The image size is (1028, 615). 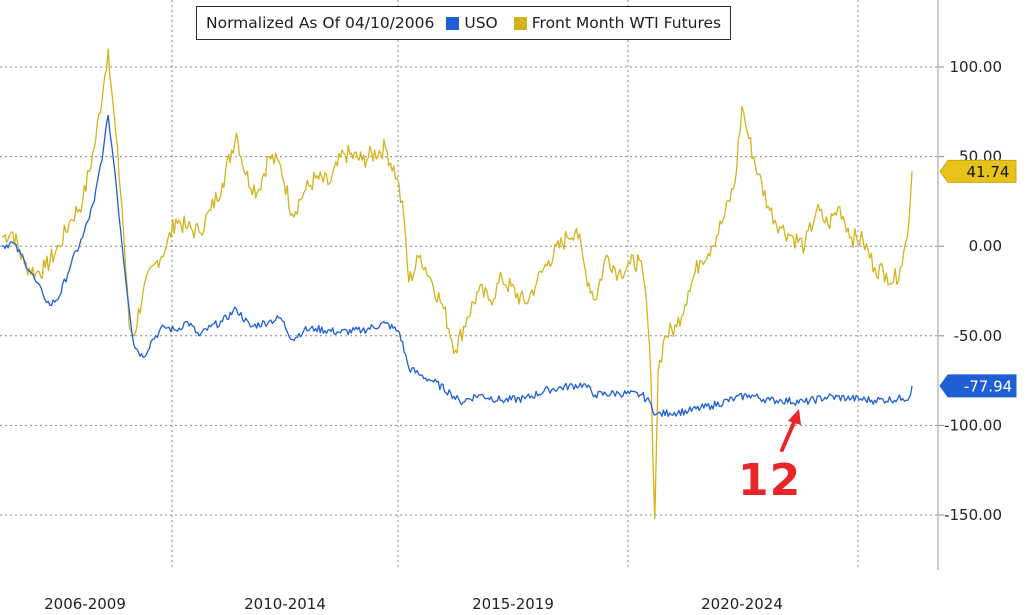 What do you see at coordinates (520, 23) in the screenshot?
I see `legend-swatch-wti` at bounding box center [520, 23].